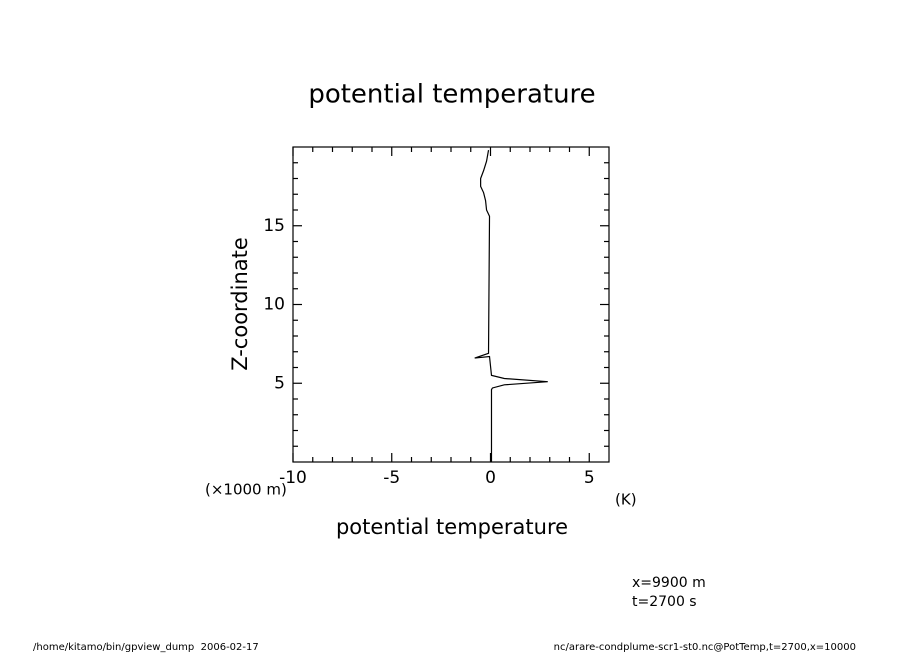 The image size is (904, 654). Describe the element at coordinates (146, 647) in the screenshot. I see `footer: /home/kitamo/bin/gpview_dump 2006-02-17` at that location.